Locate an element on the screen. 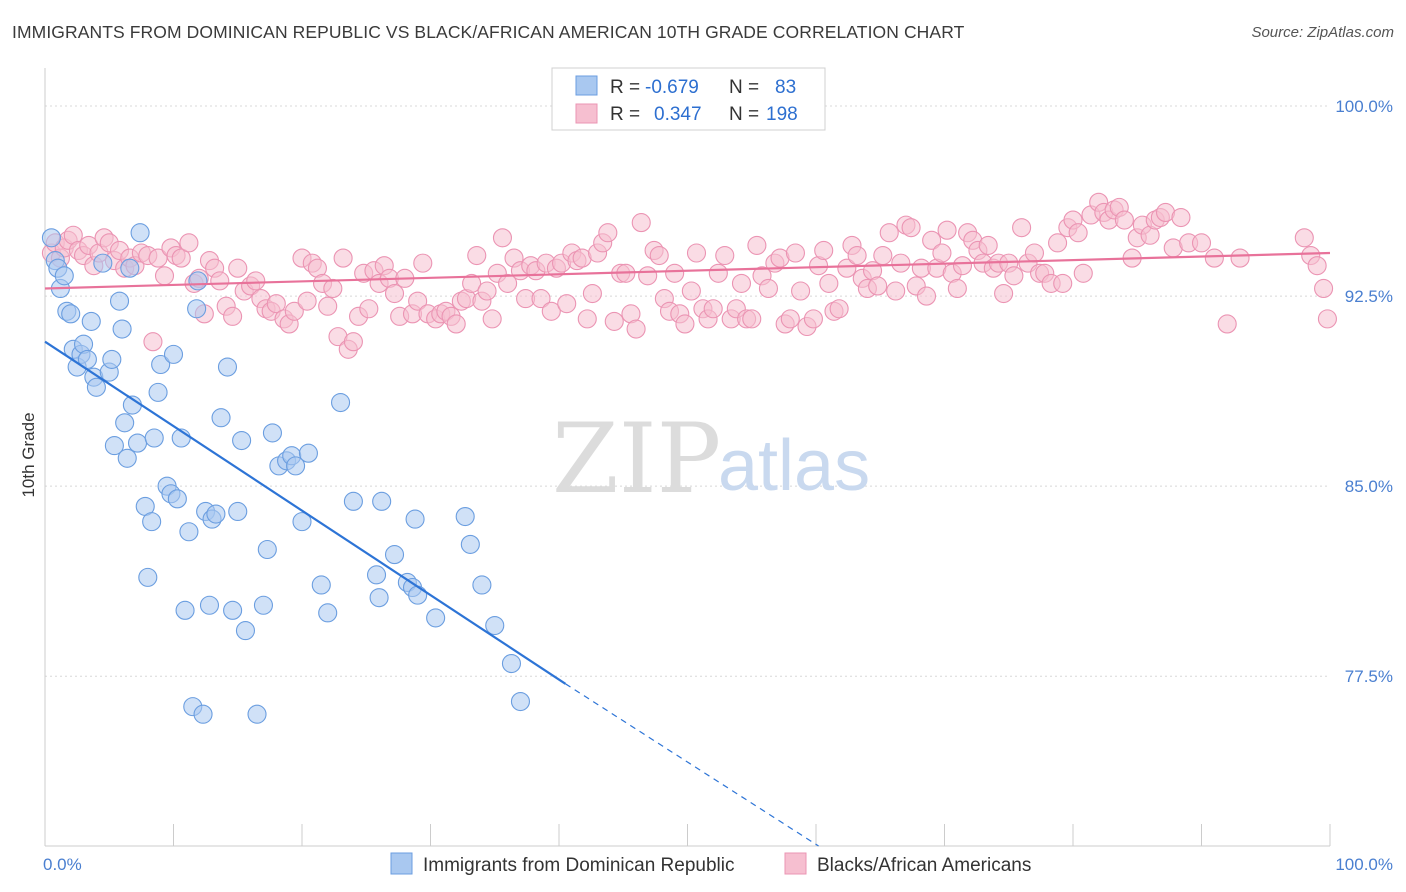  legend-r-value-pink: 0.347 is located at coordinates (678, 114).